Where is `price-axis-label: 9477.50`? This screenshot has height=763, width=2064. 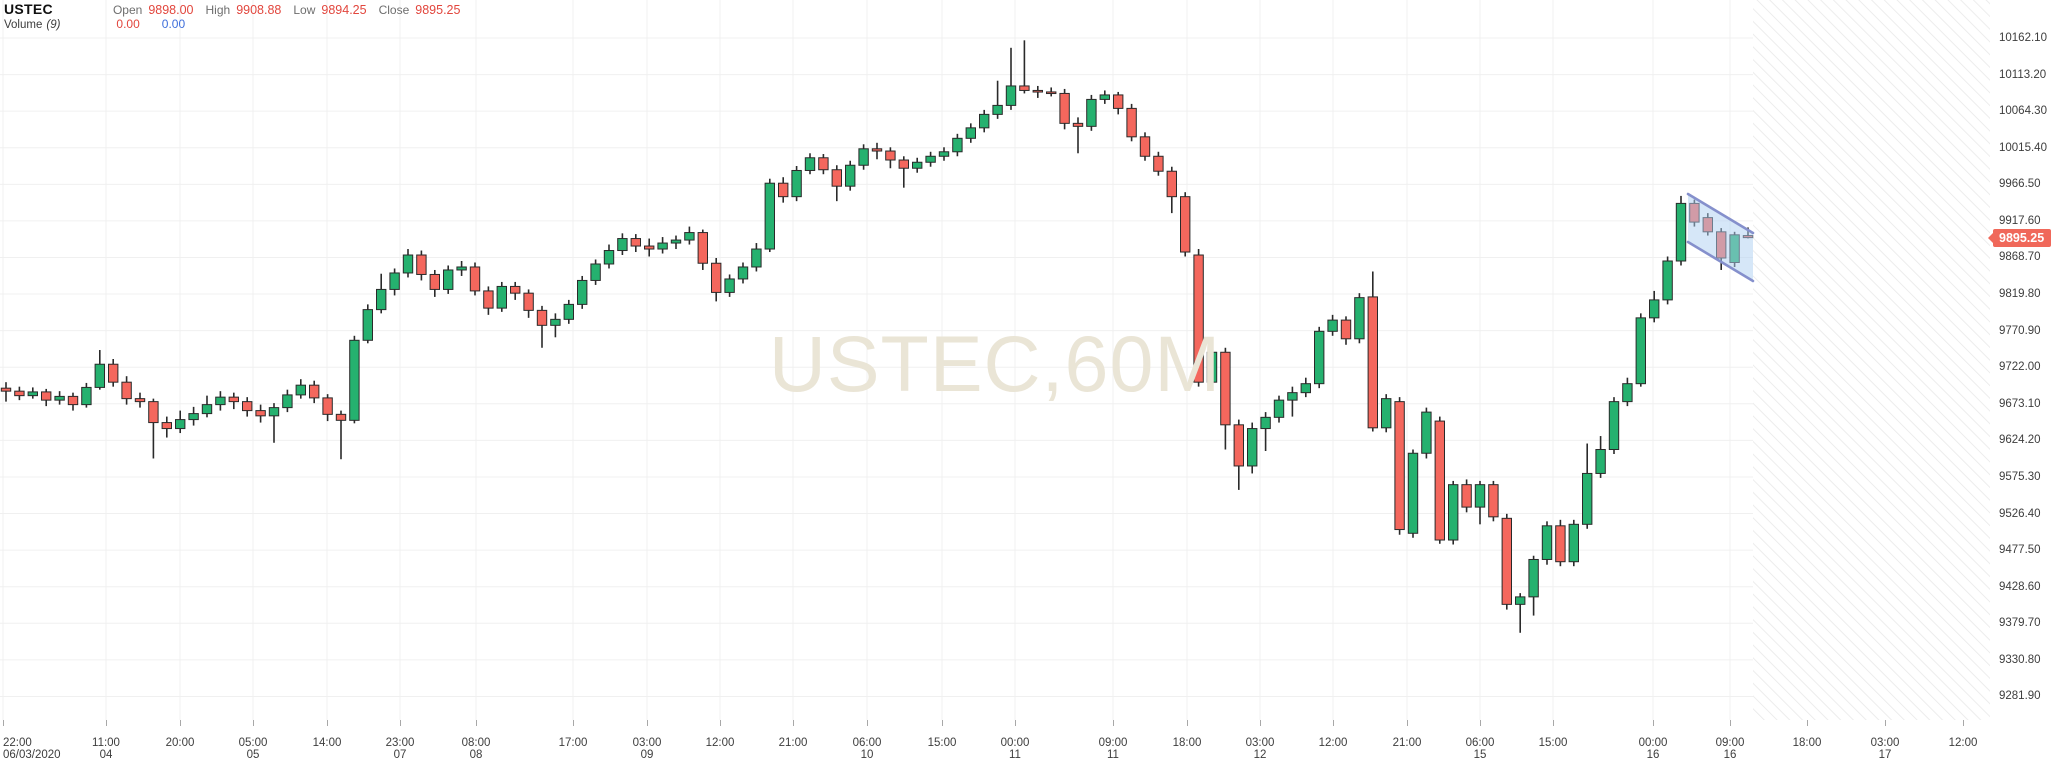
price-axis-label: 9477.50 is located at coordinates (2020, 550).